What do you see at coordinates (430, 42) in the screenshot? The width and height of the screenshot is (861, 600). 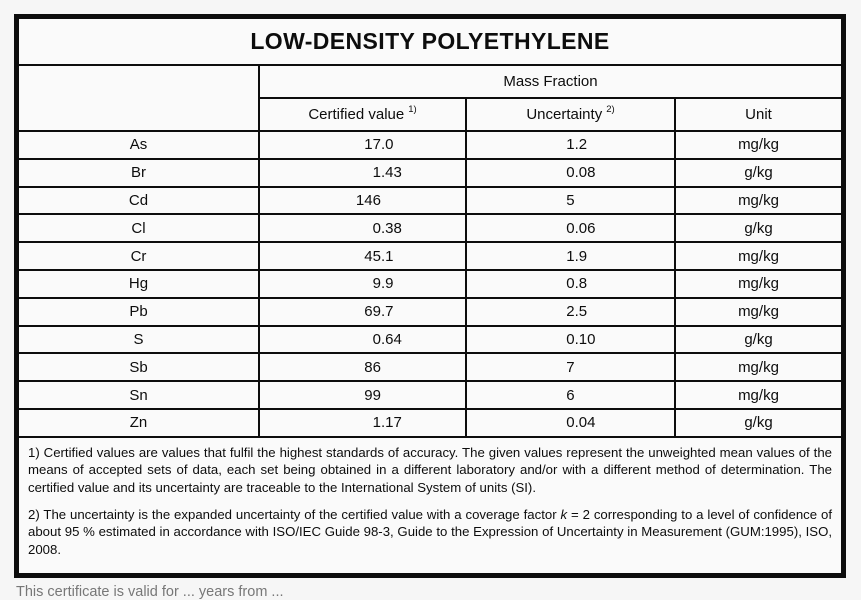 I see `certificate-title: LOW-DENSITY POLYETHYLENE` at bounding box center [430, 42].